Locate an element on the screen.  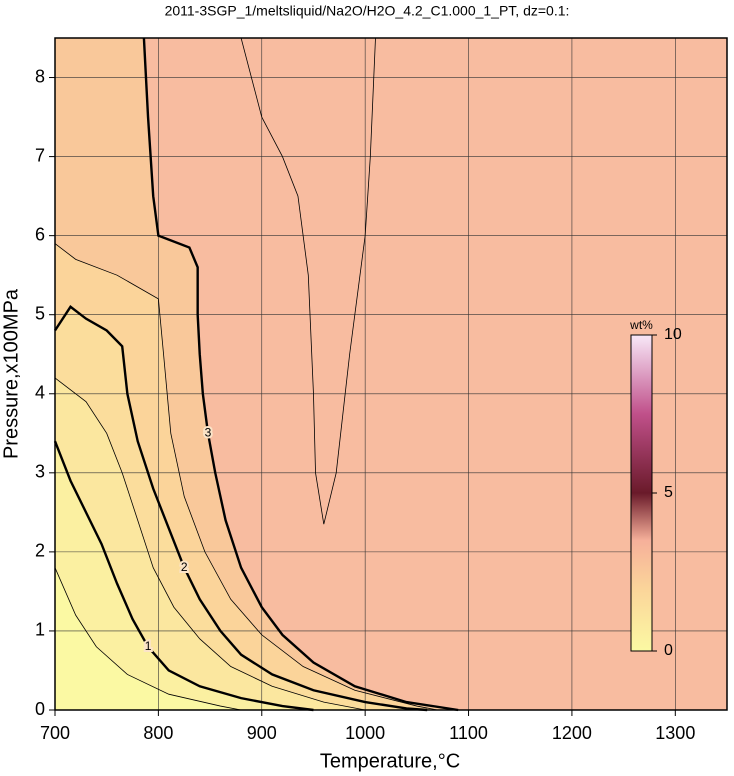
colorbar-tick-label: 0 is located at coordinates (668, 650).